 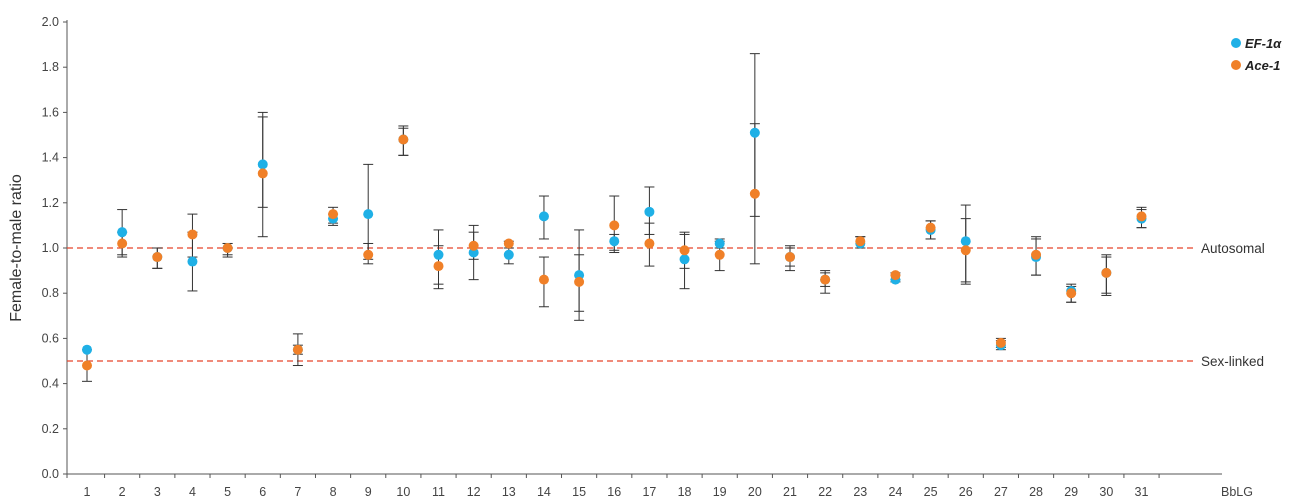 What do you see at coordinates (438, 492) in the screenshot?
I see `x-tick-label: 11` at bounding box center [438, 492].